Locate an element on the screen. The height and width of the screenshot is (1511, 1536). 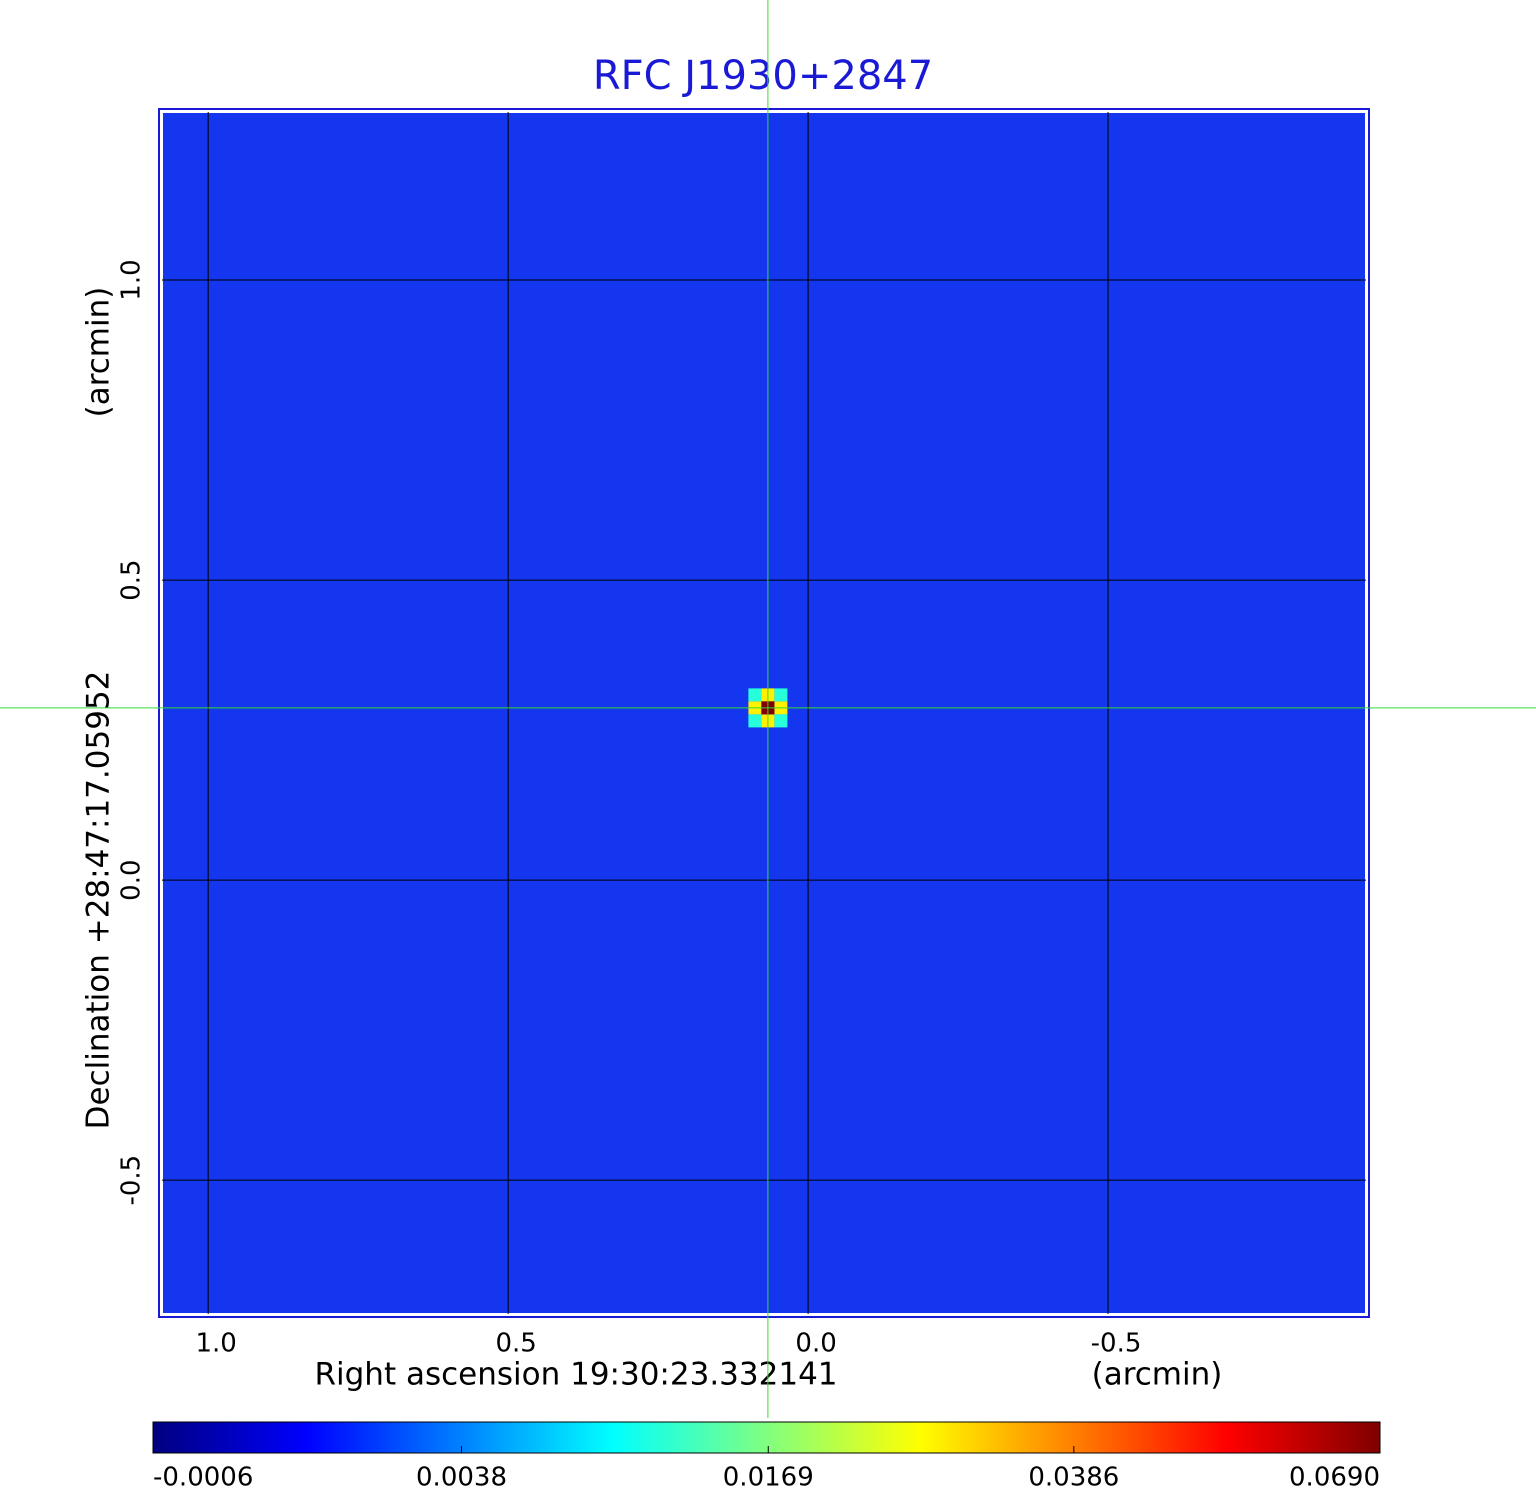
x-axis-unit: (arcmin) is located at coordinates (1157, 1375).